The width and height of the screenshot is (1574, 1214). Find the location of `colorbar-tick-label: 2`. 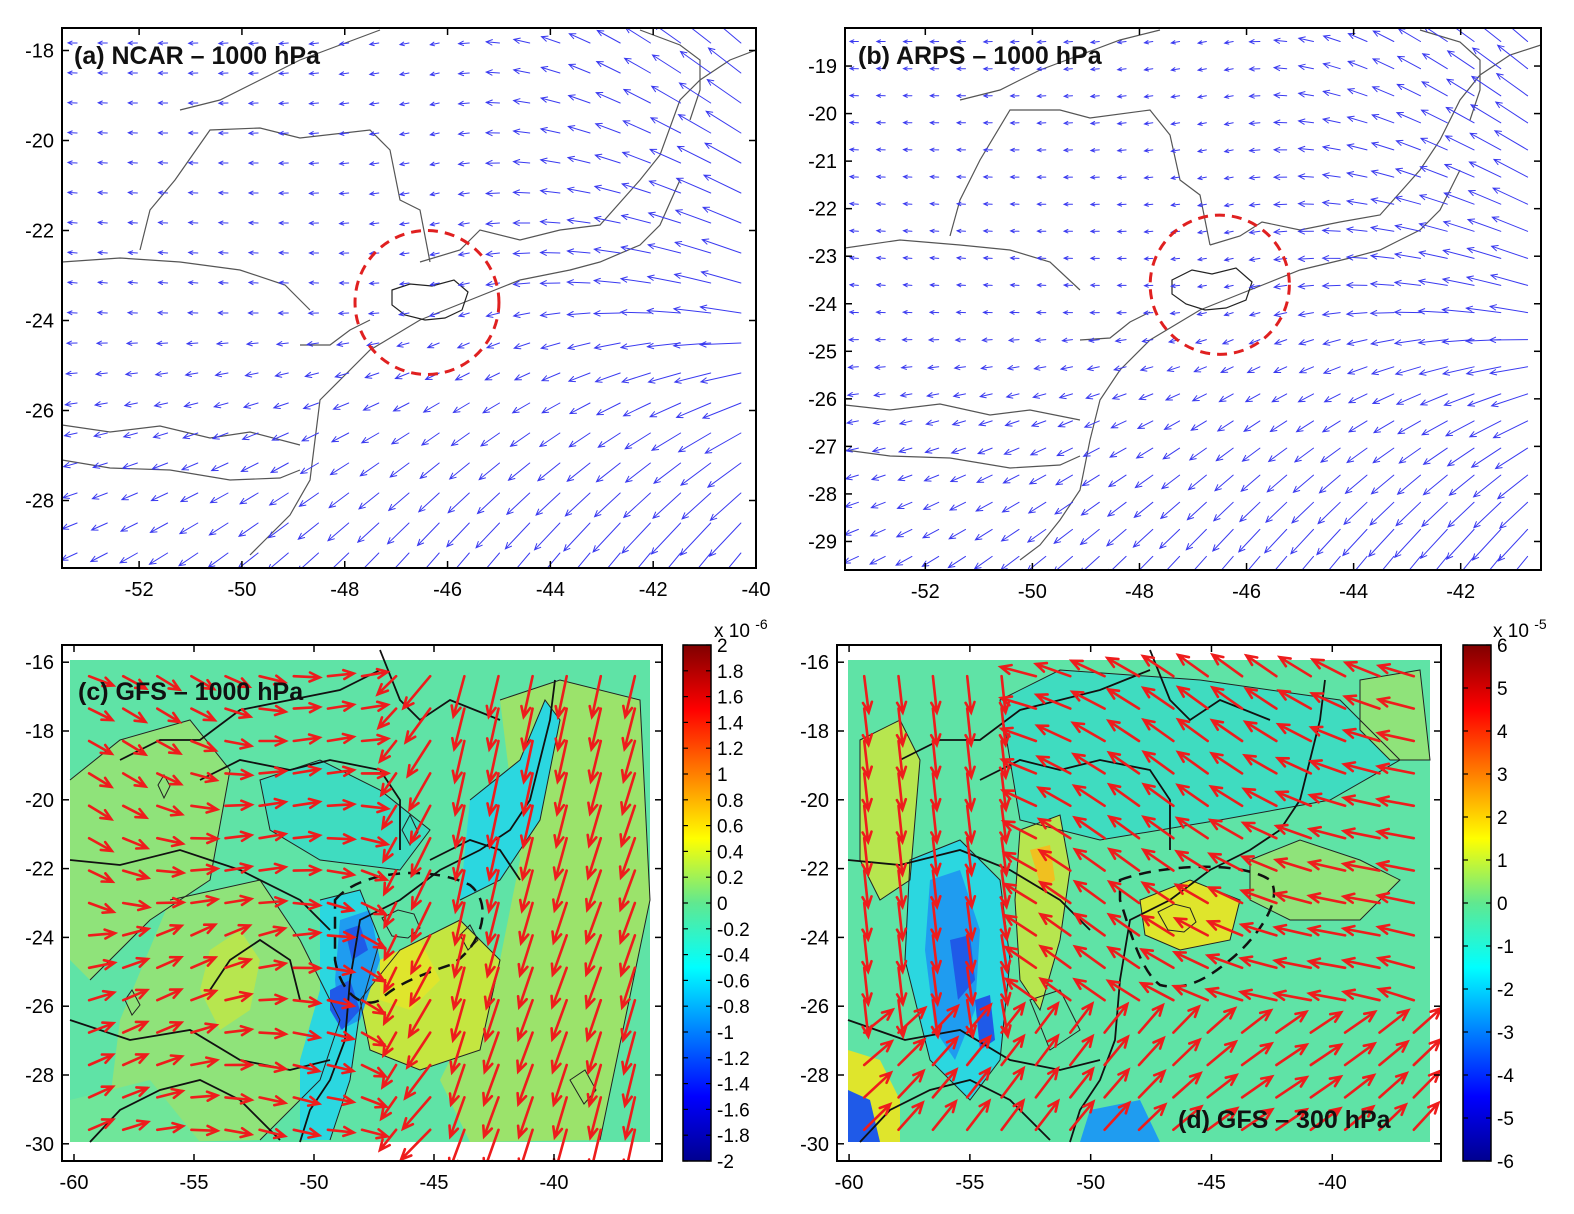

colorbar-tick-label: 2 is located at coordinates (722, 646).